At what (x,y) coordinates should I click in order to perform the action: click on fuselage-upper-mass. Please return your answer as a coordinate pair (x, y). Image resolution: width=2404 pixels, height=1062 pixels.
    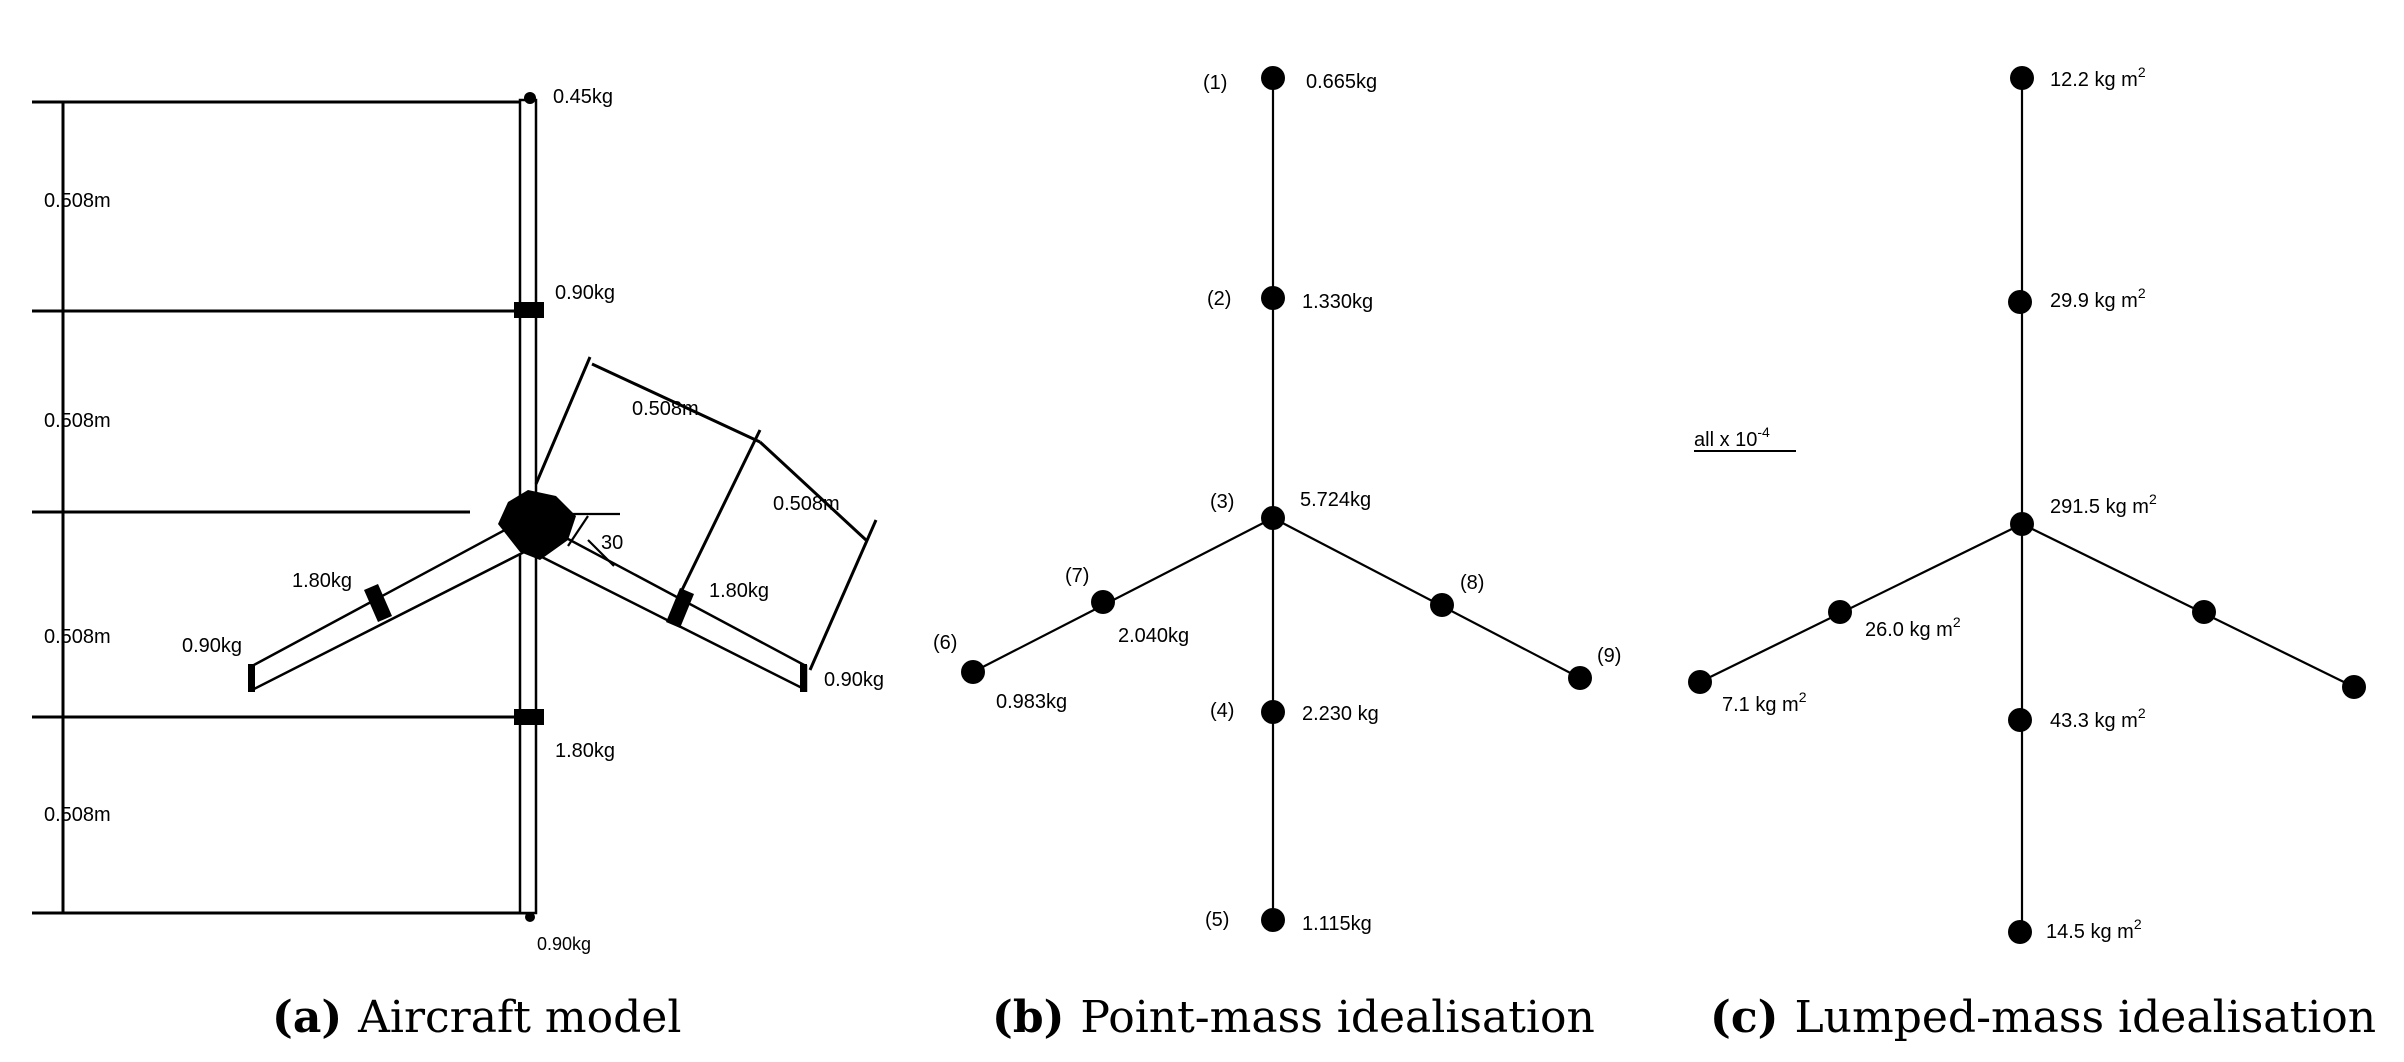
    Looking at the image, I should click on (529, 310).